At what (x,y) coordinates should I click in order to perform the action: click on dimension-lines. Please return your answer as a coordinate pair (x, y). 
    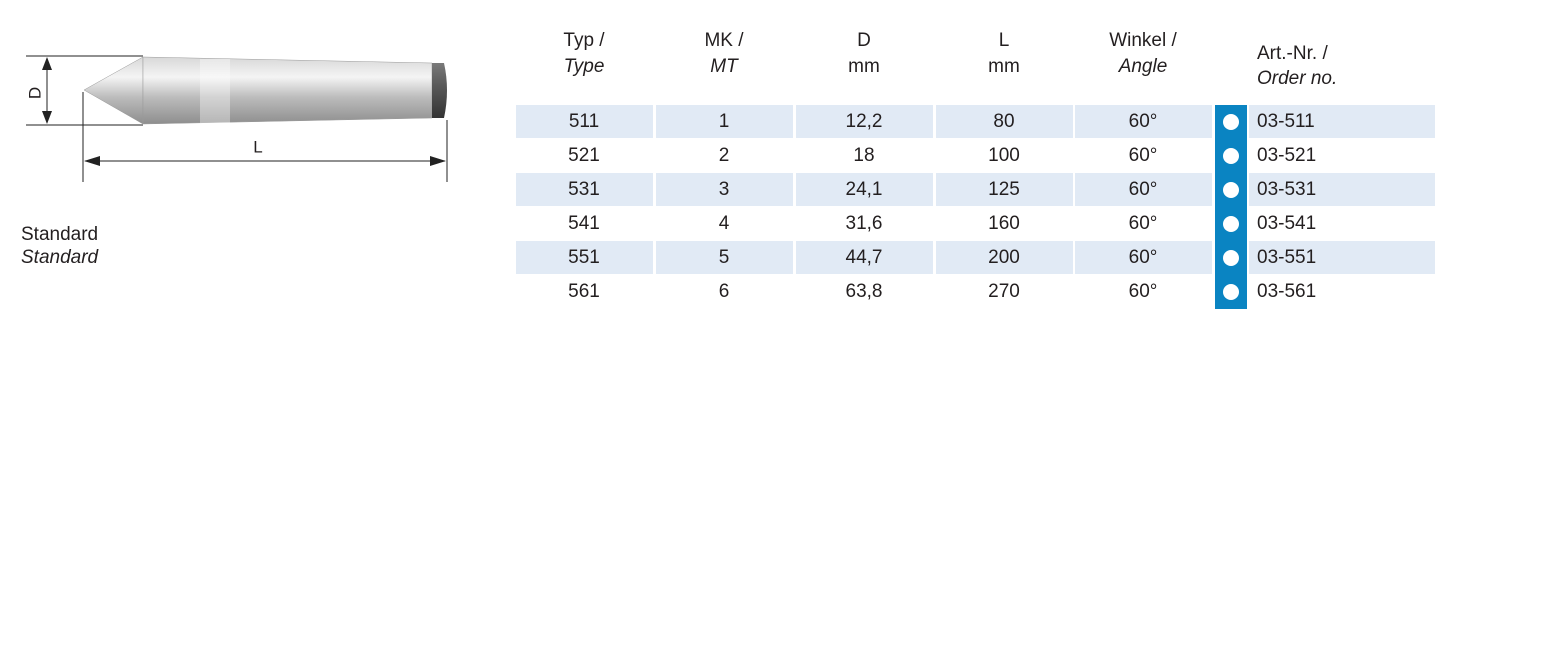
    Looking at the image, I should click on (237, 118).